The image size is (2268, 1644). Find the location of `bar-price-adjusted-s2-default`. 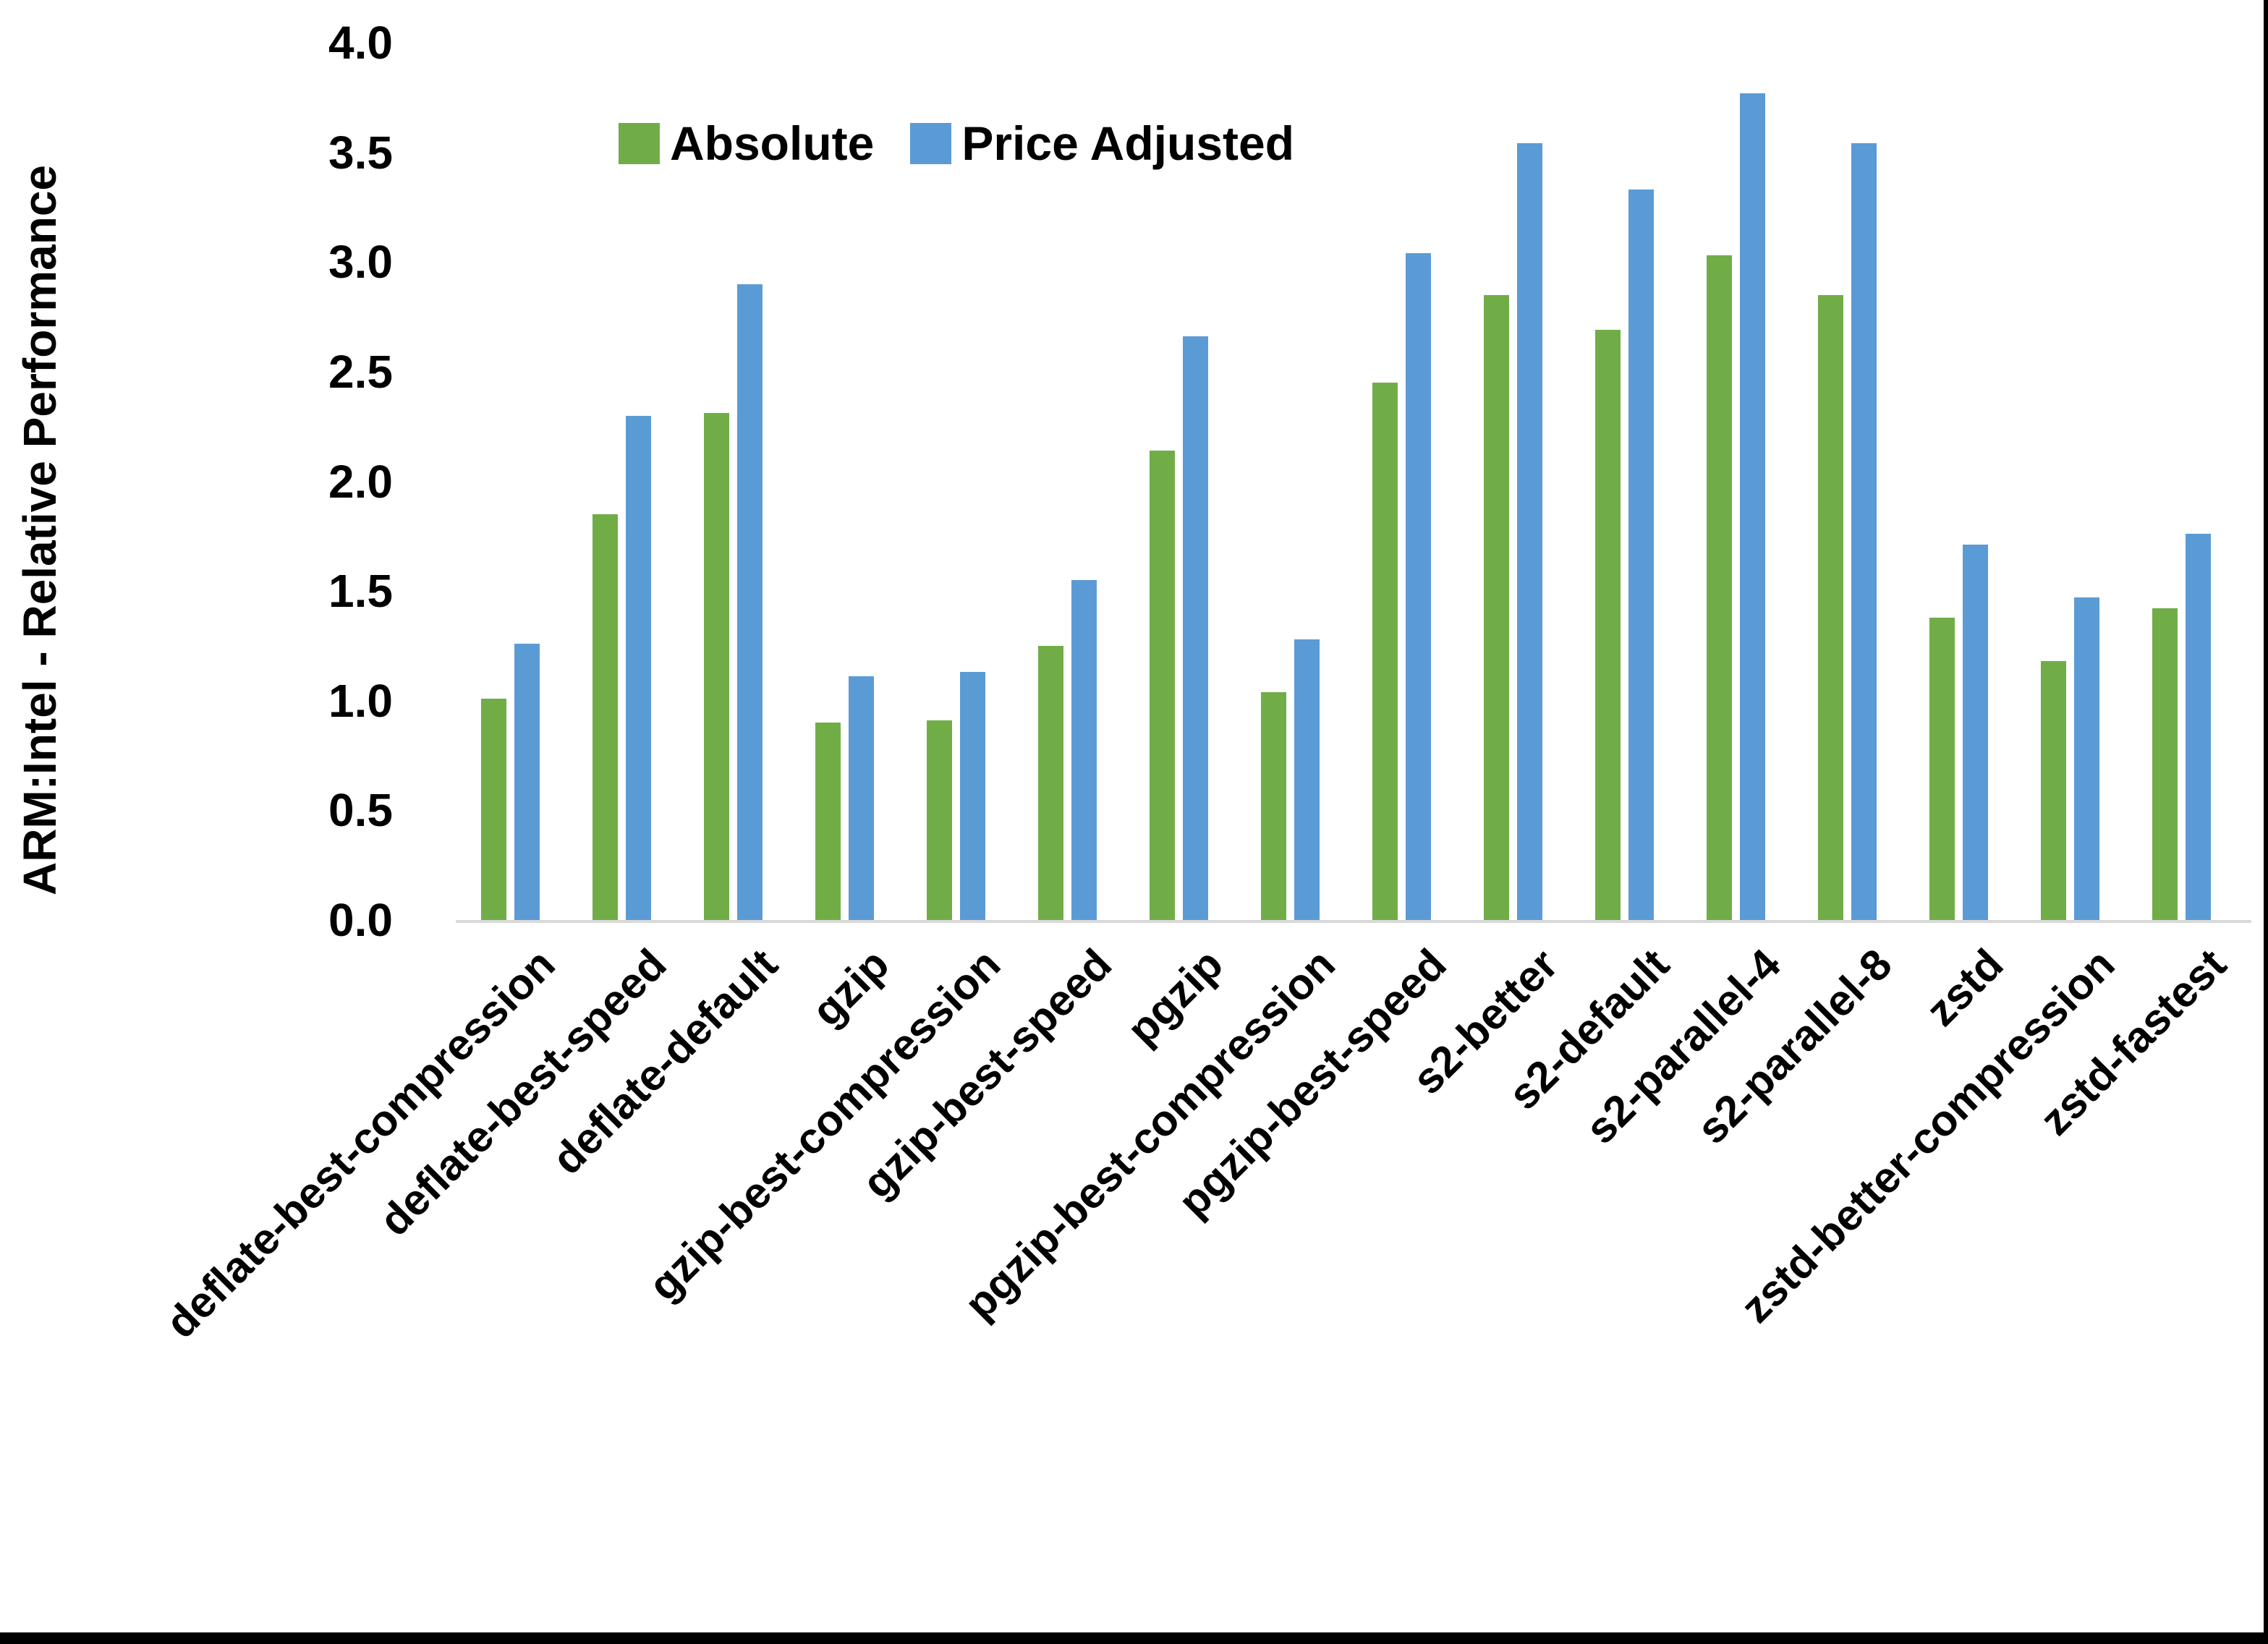

bar-price-adjusted-s2-default is located at coordinates (1641, 554).